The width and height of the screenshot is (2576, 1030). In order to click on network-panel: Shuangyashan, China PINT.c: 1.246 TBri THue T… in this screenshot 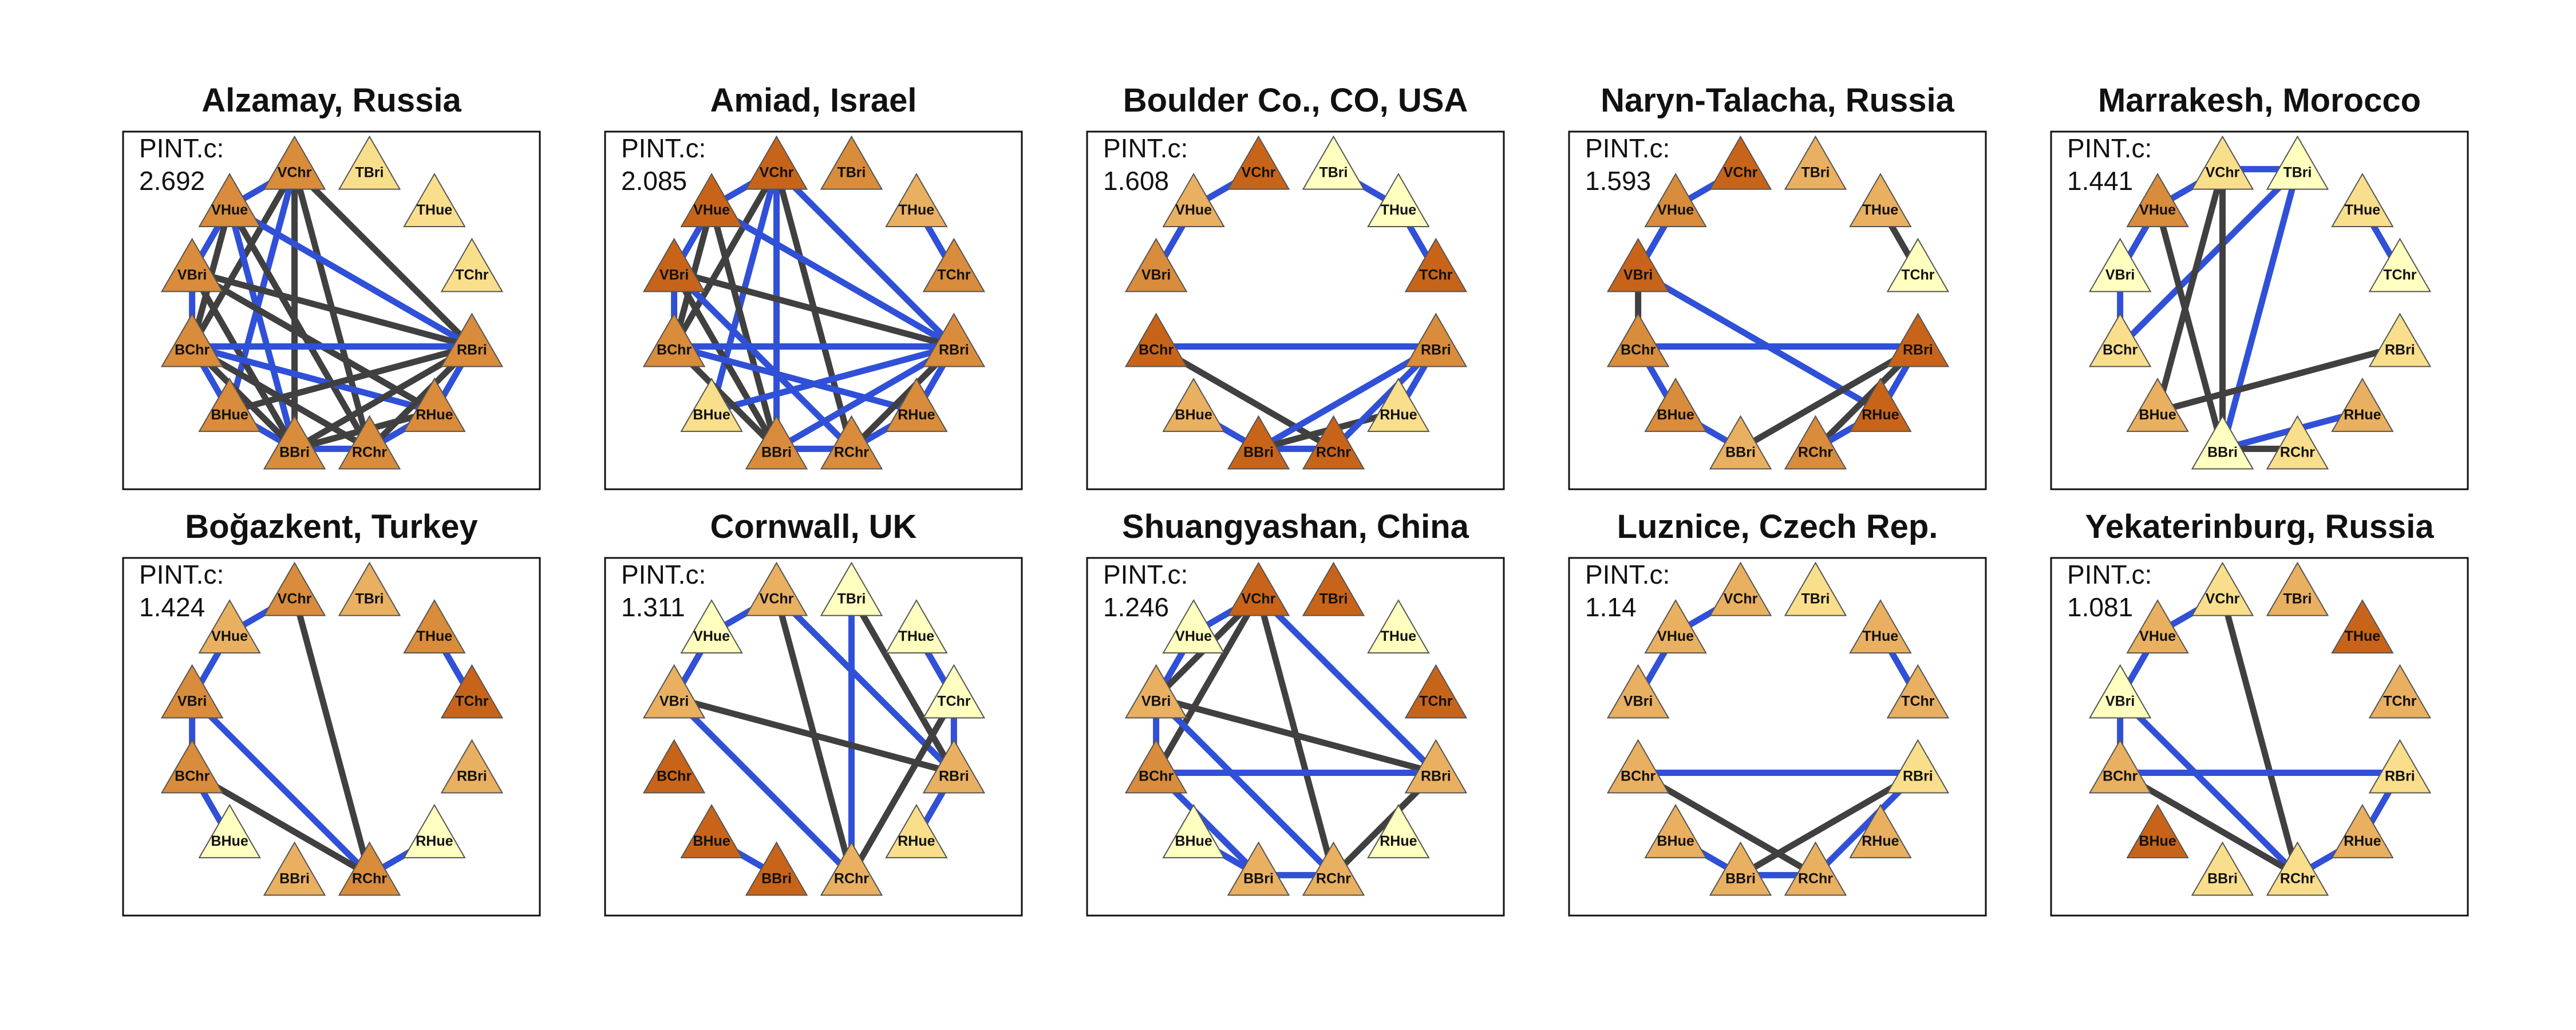, I will do `click(1295, 712)`.